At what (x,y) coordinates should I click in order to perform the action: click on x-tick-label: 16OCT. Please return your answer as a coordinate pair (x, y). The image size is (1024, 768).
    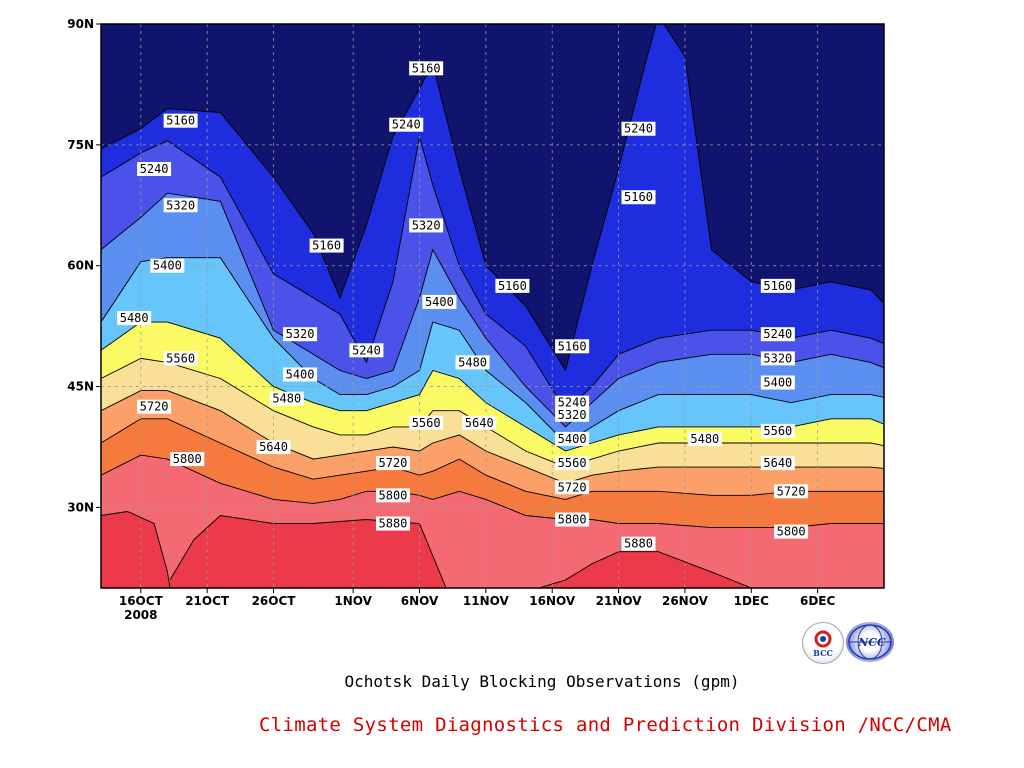
    Looking at the image, I should click on (141, 601).